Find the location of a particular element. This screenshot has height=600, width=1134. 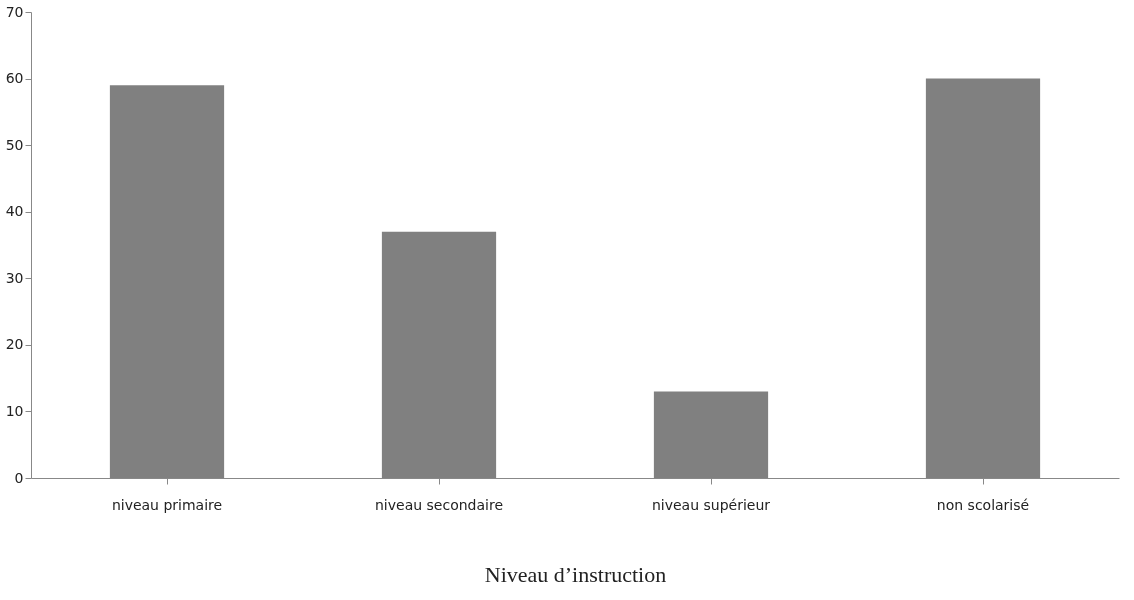

y-tick-label: 60 is located at coordinates (14, 78).